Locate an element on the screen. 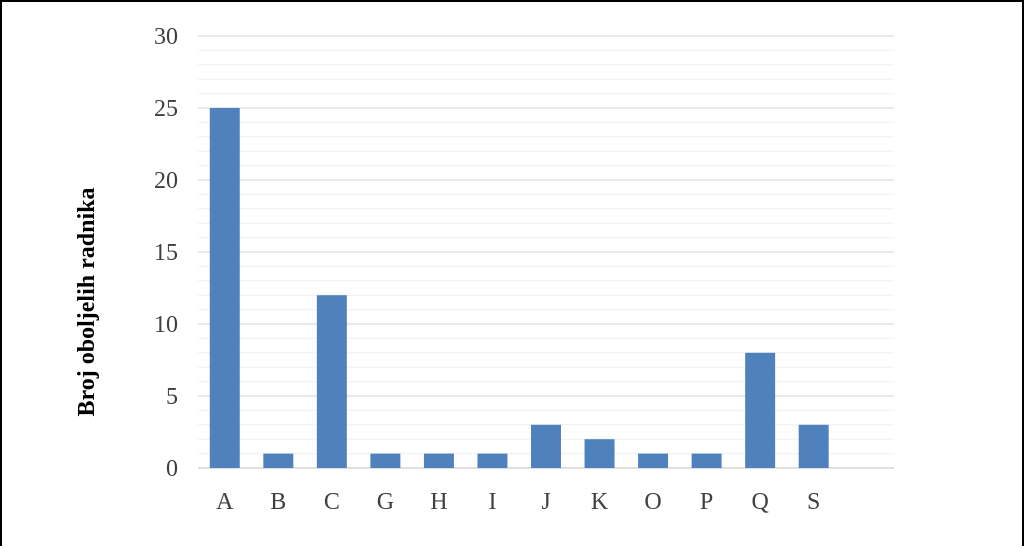 This screenshot has height=548, width=1026. x-tick-label: K is located at coordinates (600, 502).